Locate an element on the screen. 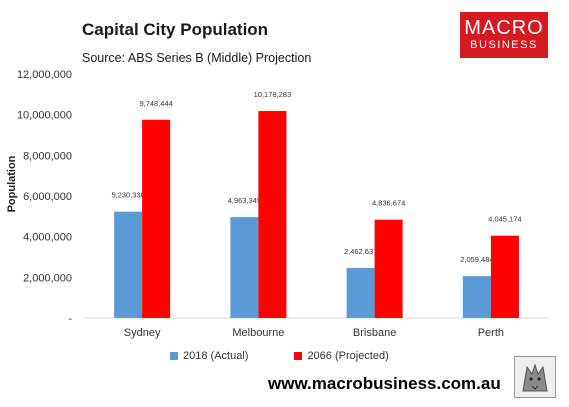 The width and height of the screenshot is (569, 407). legend-label-2018: 2018 (Actual) is located at coordinates (216, 356).